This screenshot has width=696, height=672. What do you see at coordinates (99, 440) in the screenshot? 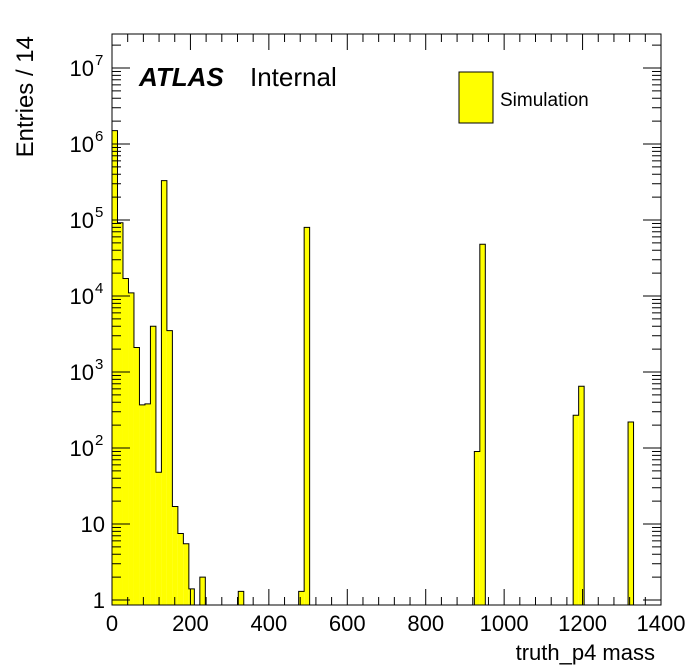
I see `y-tick-exponent: 2` at bounding box center [99, 440].